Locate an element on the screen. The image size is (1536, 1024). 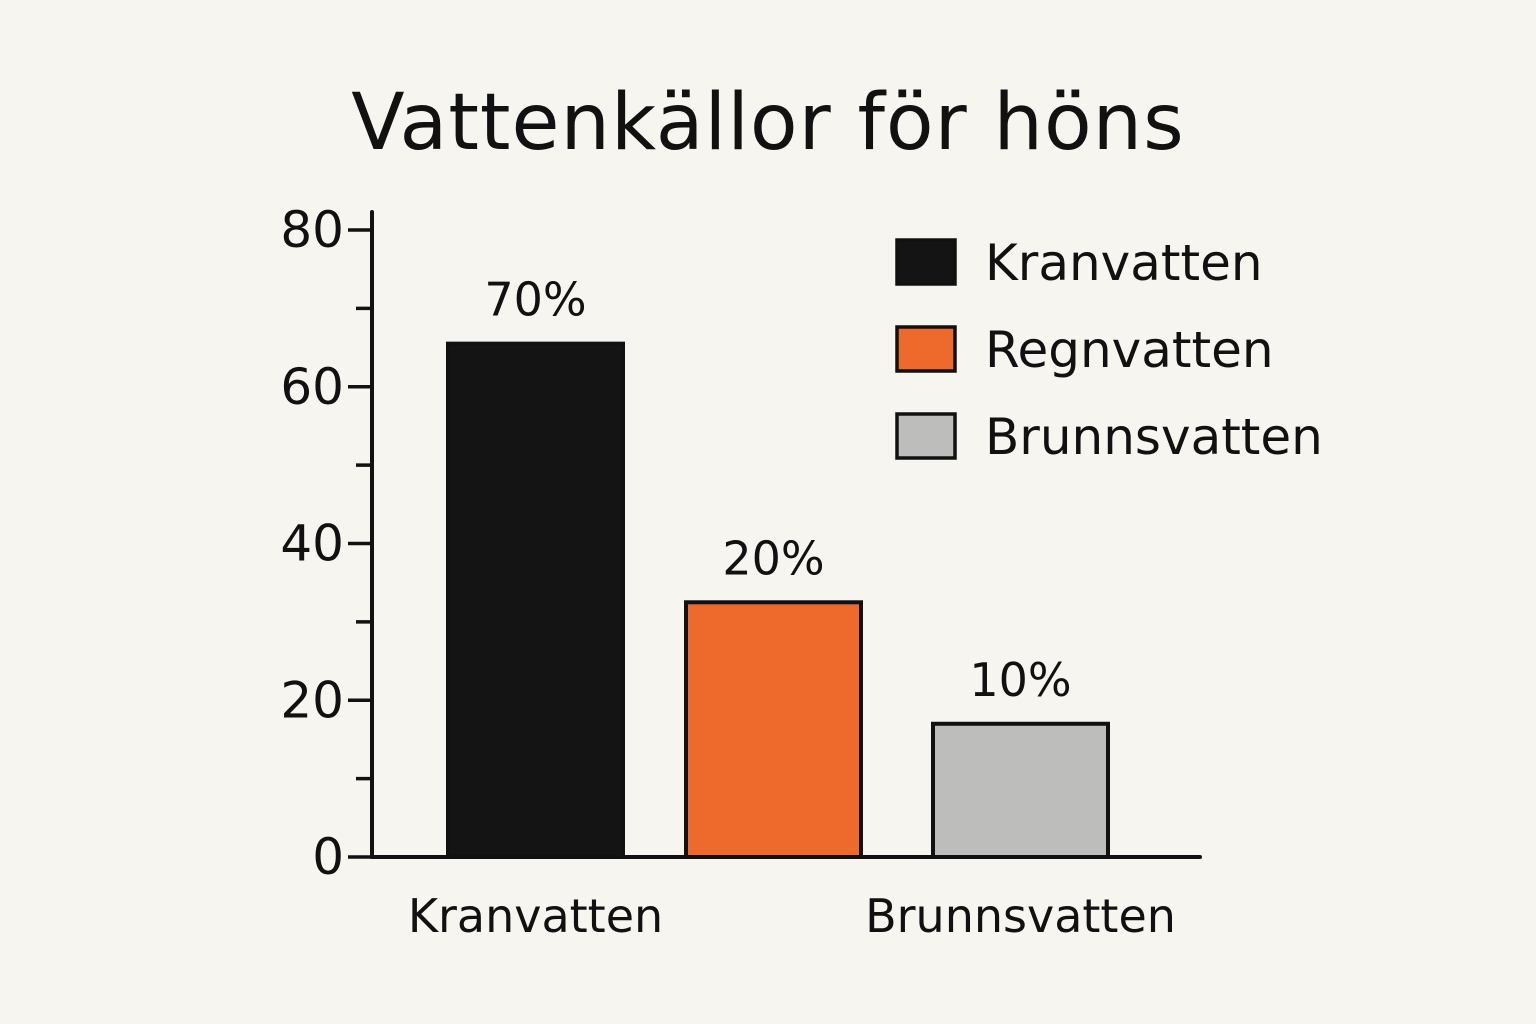
x-category-label: Brunnsvatten is located at coordinates (1020, 916).